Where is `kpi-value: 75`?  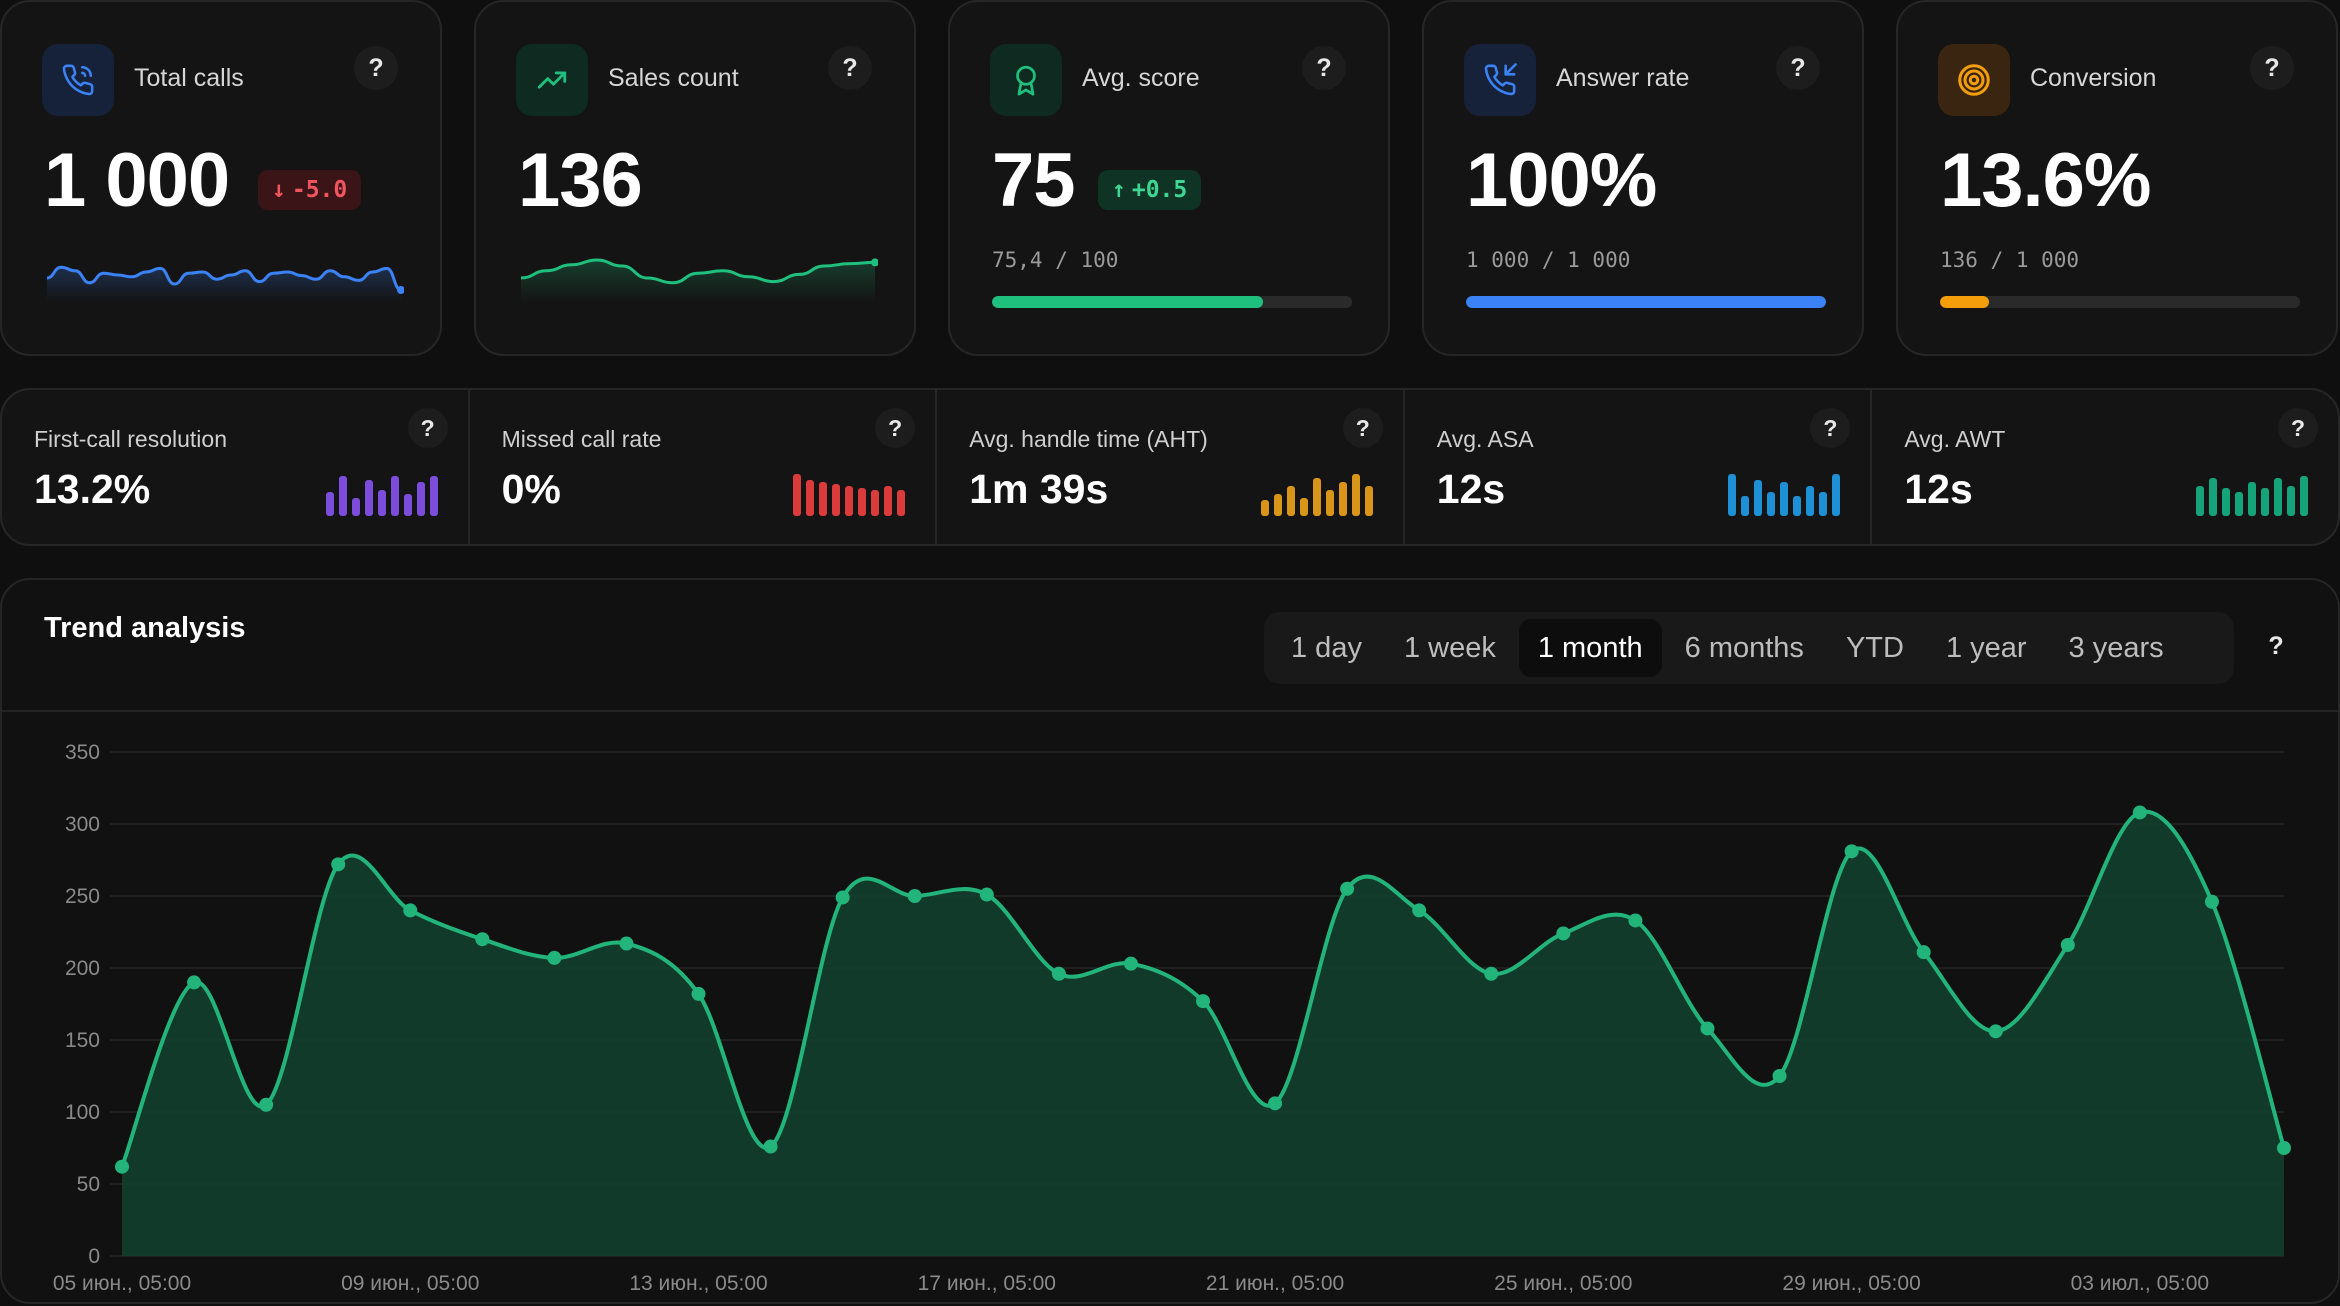
kpi-value: 75 is located at coordinates (1034, 180).